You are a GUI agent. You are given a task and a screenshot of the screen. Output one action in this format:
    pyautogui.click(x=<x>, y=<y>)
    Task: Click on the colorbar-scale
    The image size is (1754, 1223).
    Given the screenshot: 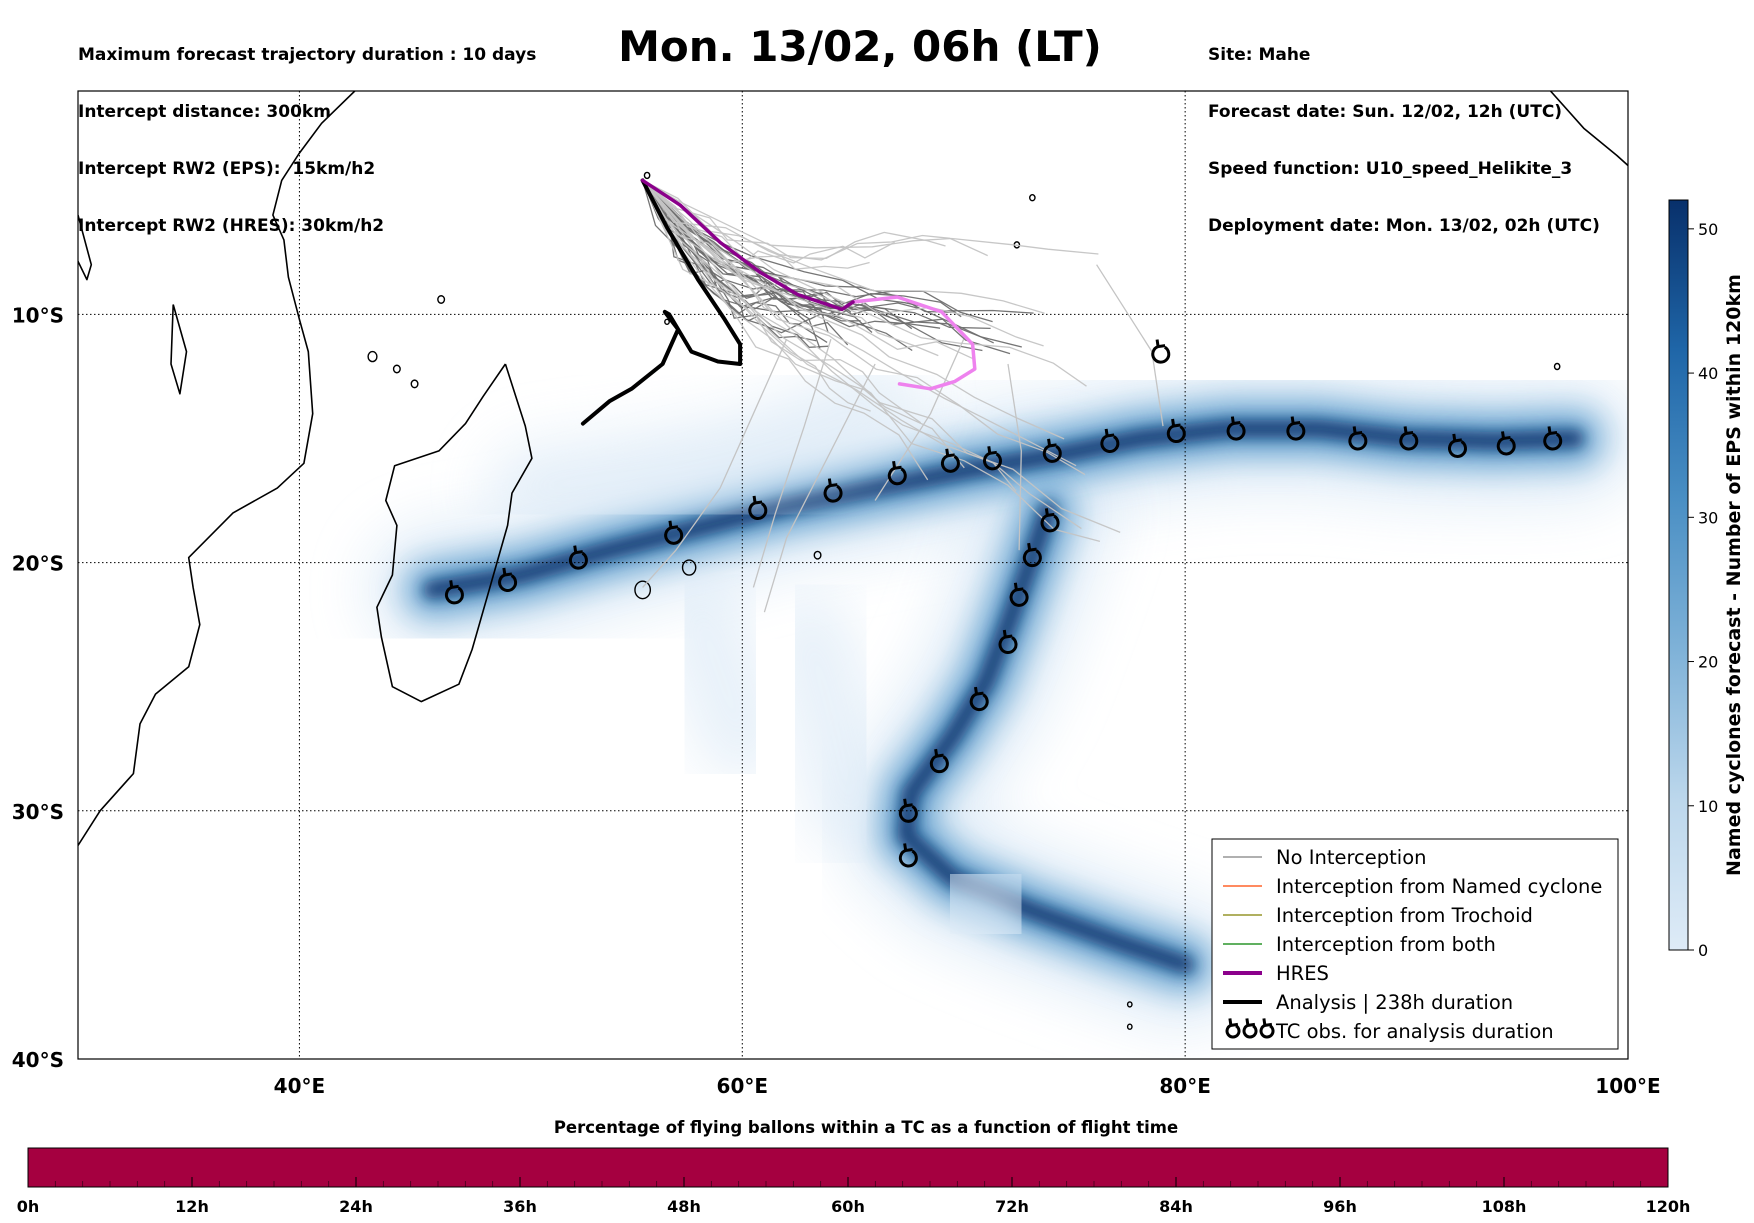 What is the action you would take?
    pyautogui.click(x=1678, y=575)
    